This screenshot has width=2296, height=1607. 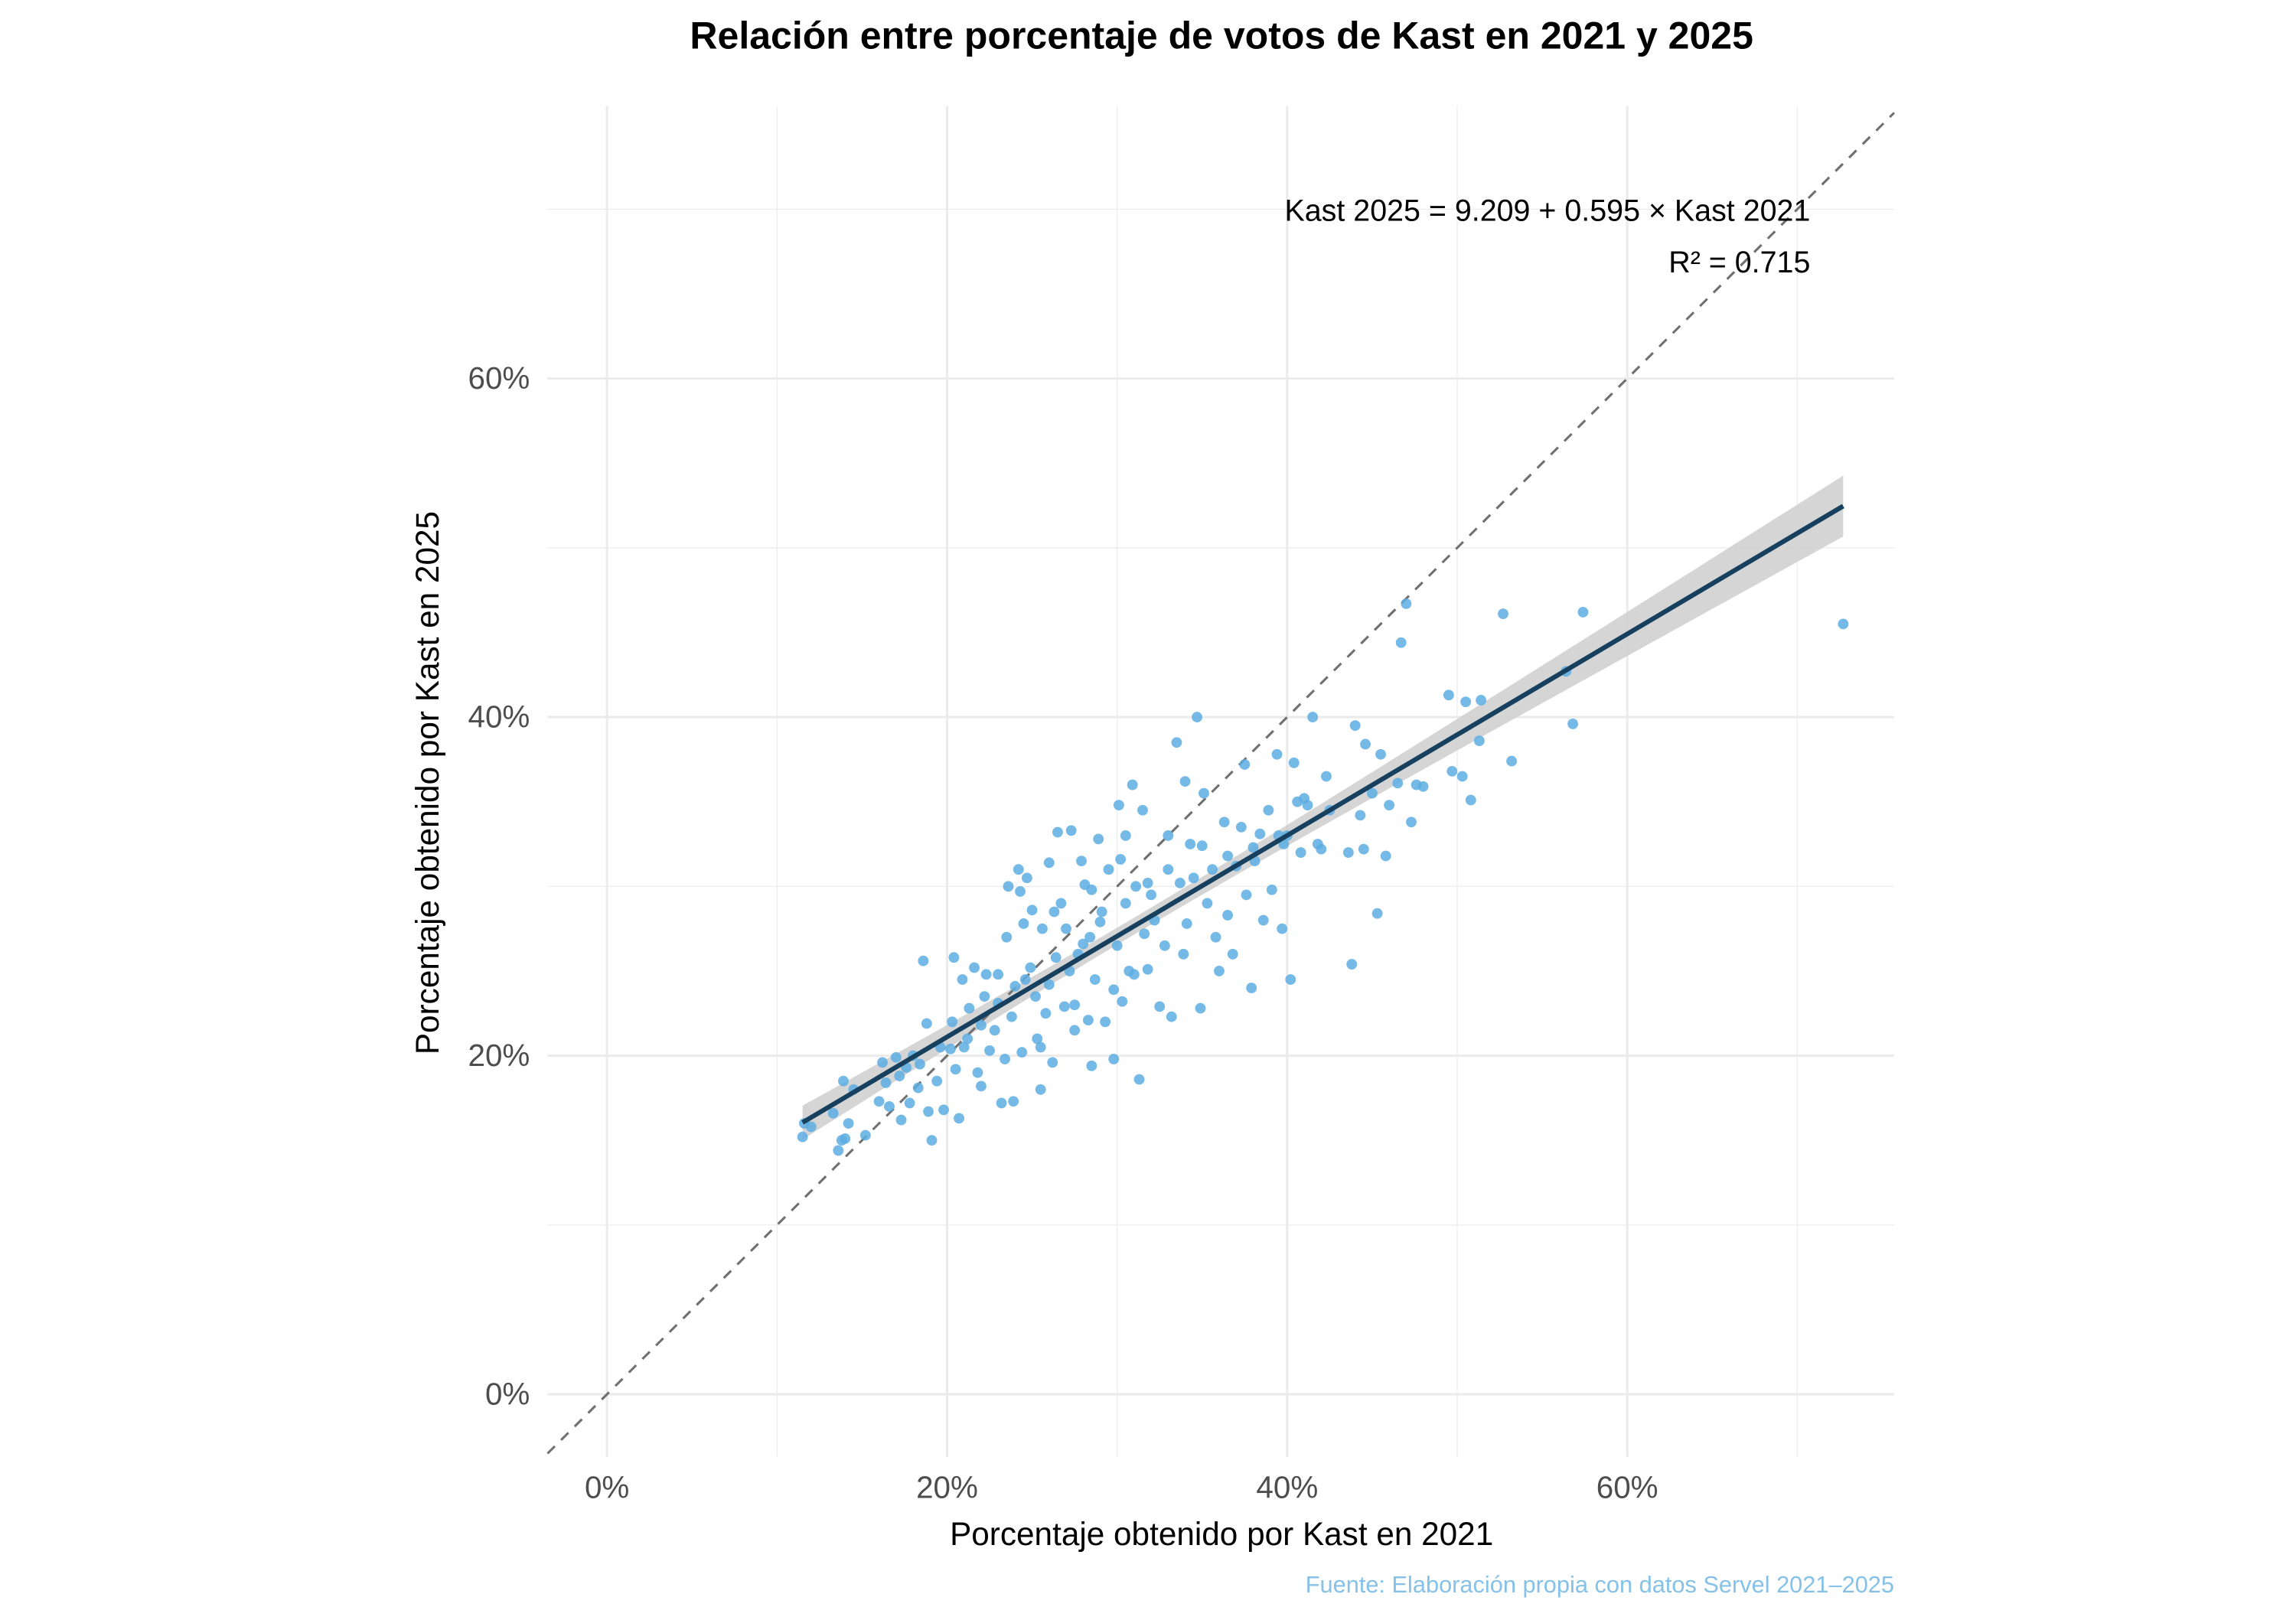 I want to click on y-tick-label: 0%, so click(x=507, y=1393).